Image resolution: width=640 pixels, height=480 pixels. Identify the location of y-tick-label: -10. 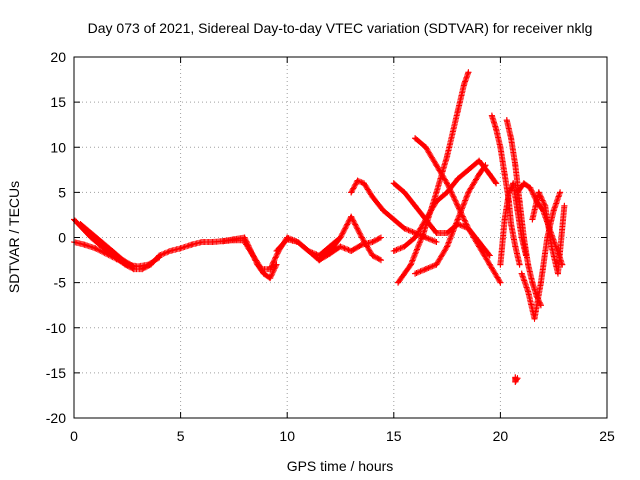
(56, 328).